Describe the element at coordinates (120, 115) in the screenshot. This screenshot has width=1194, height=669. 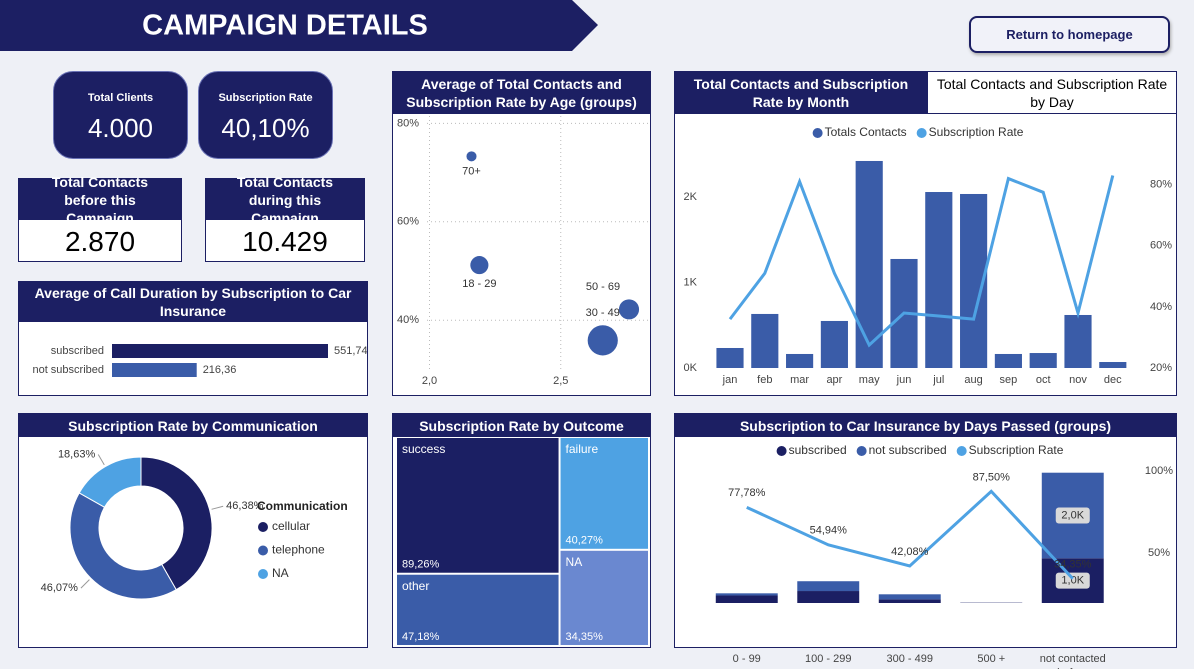
I see `kpi-card: Total Clients 4.000` at that location.